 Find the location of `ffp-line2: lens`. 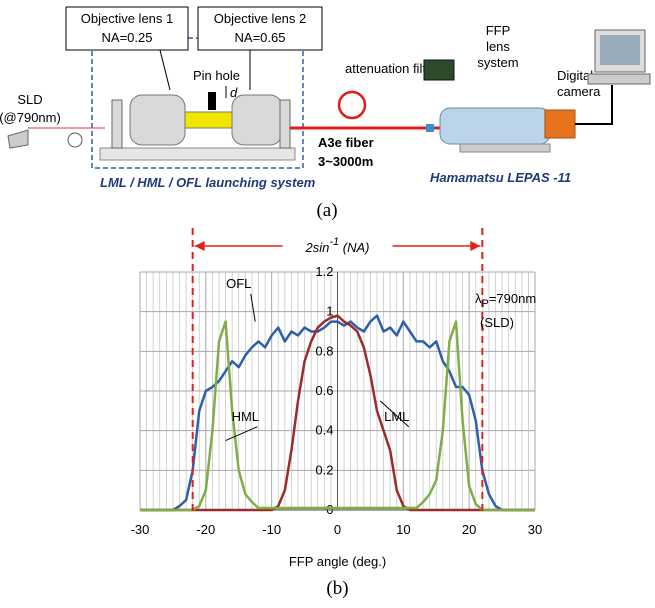

ffp-line2: lens is located at coordinates (498, 46).